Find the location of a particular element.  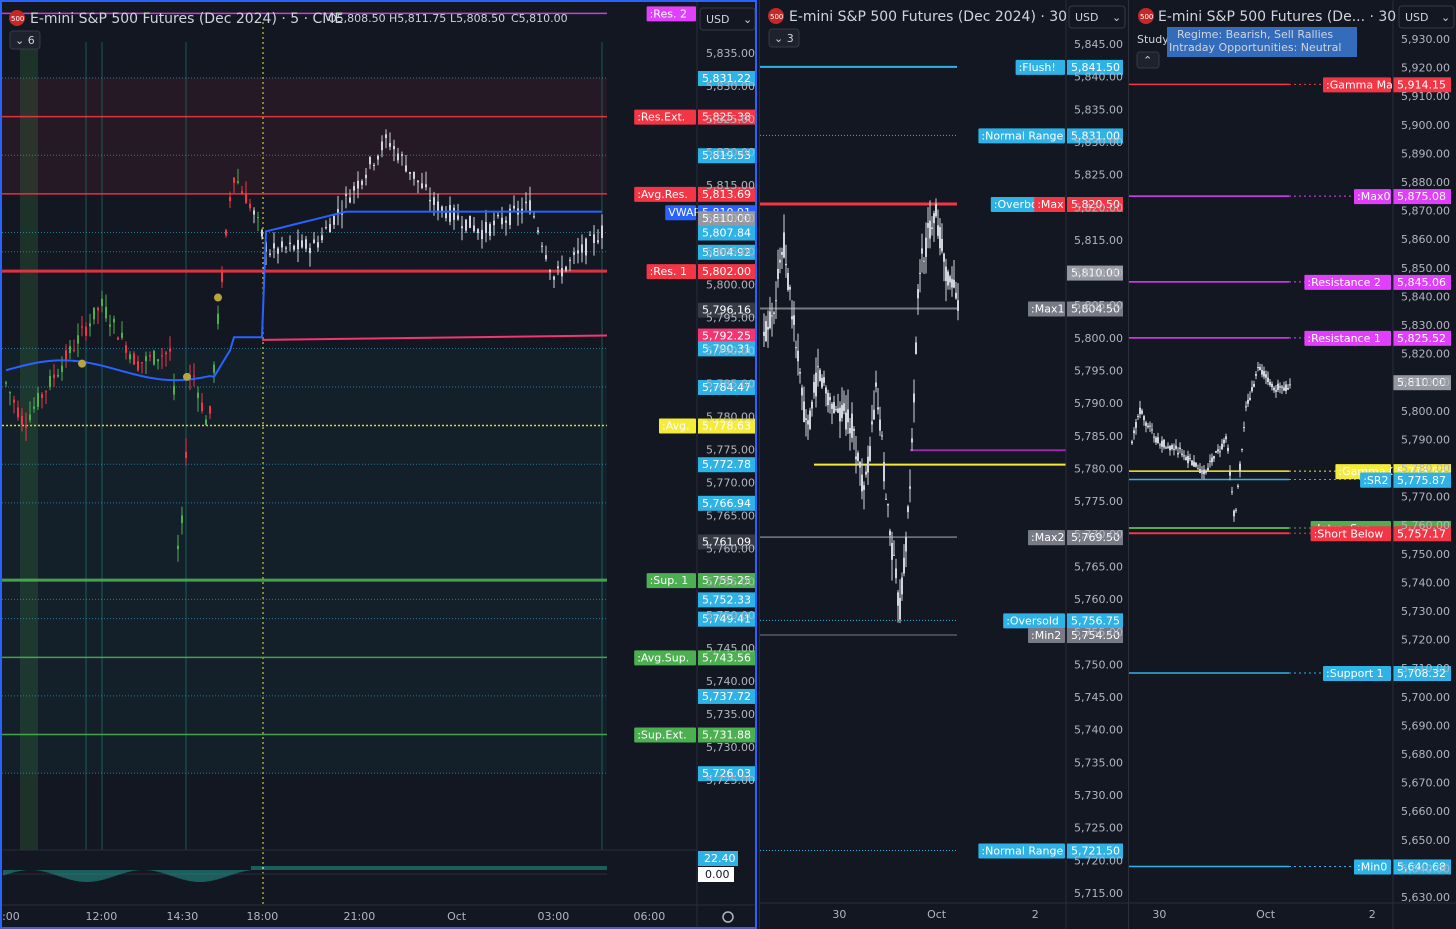

p3-chart_data.2-price-tag: 5,708.32 is located at coordinates (1421, 673).